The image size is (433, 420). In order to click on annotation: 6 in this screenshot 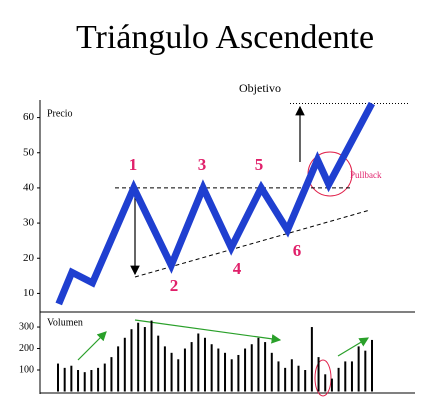, I will do `click(297, 250)`.